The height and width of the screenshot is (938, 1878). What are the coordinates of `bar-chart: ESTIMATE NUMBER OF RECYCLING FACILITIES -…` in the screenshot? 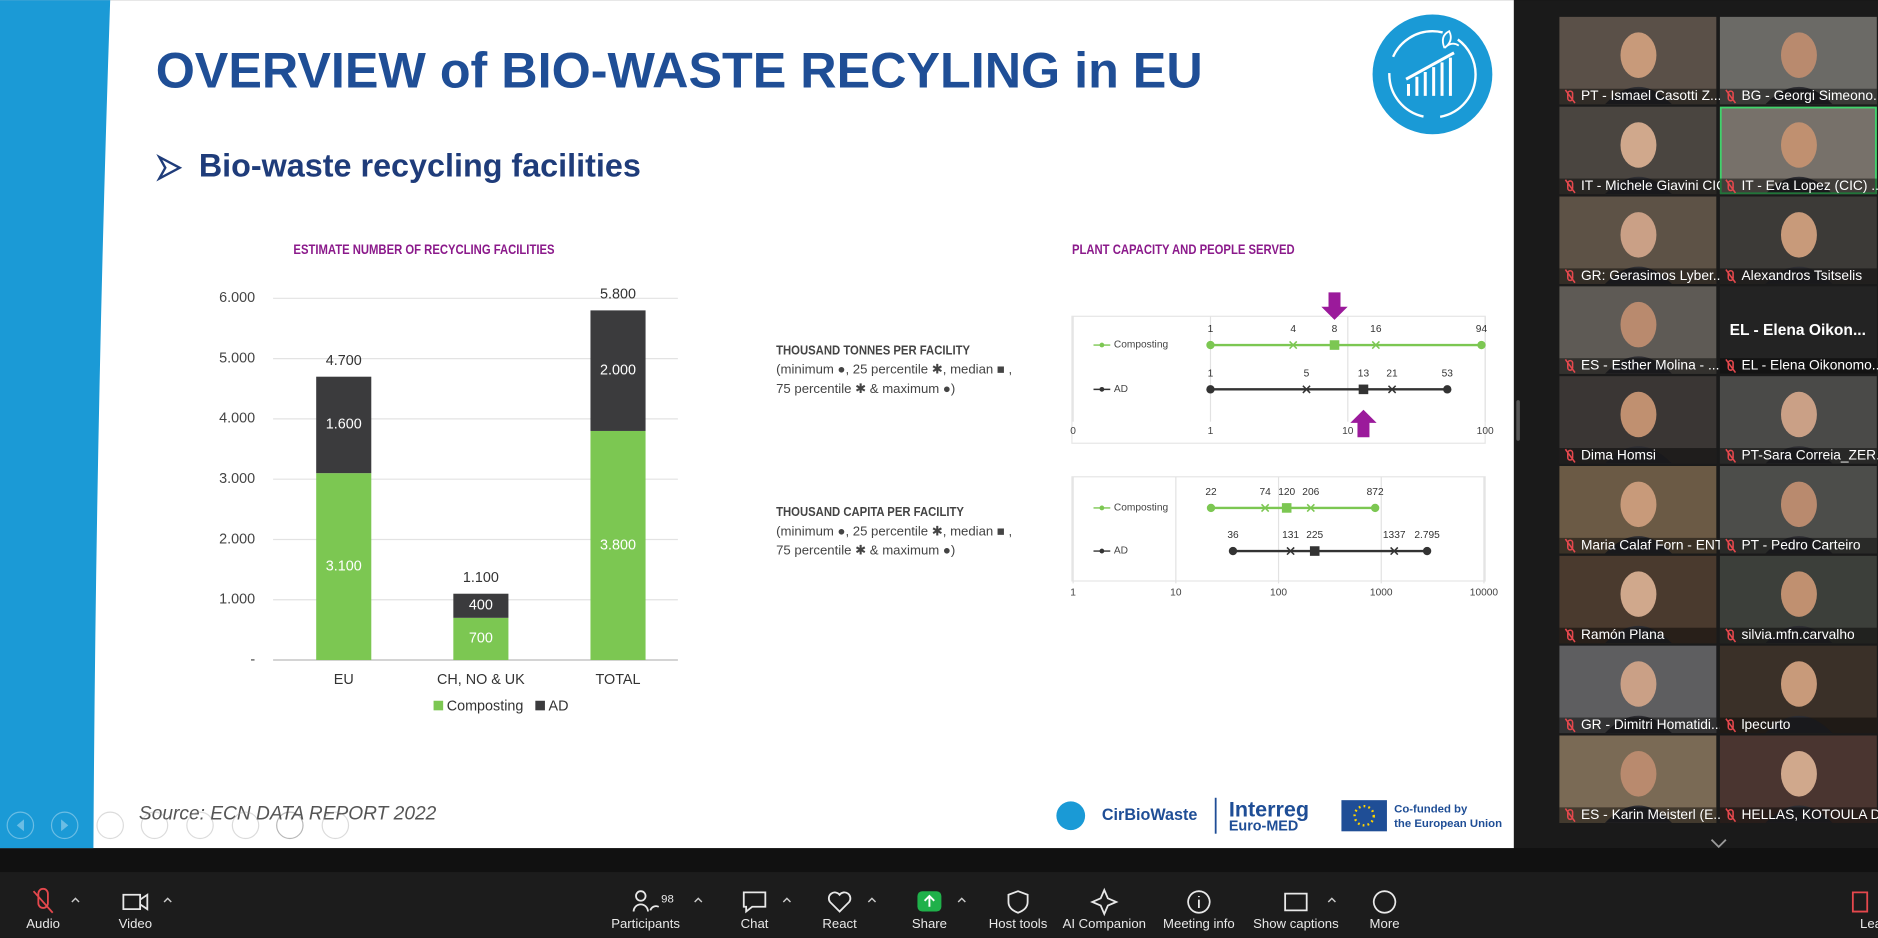 It's located at (448, 478).